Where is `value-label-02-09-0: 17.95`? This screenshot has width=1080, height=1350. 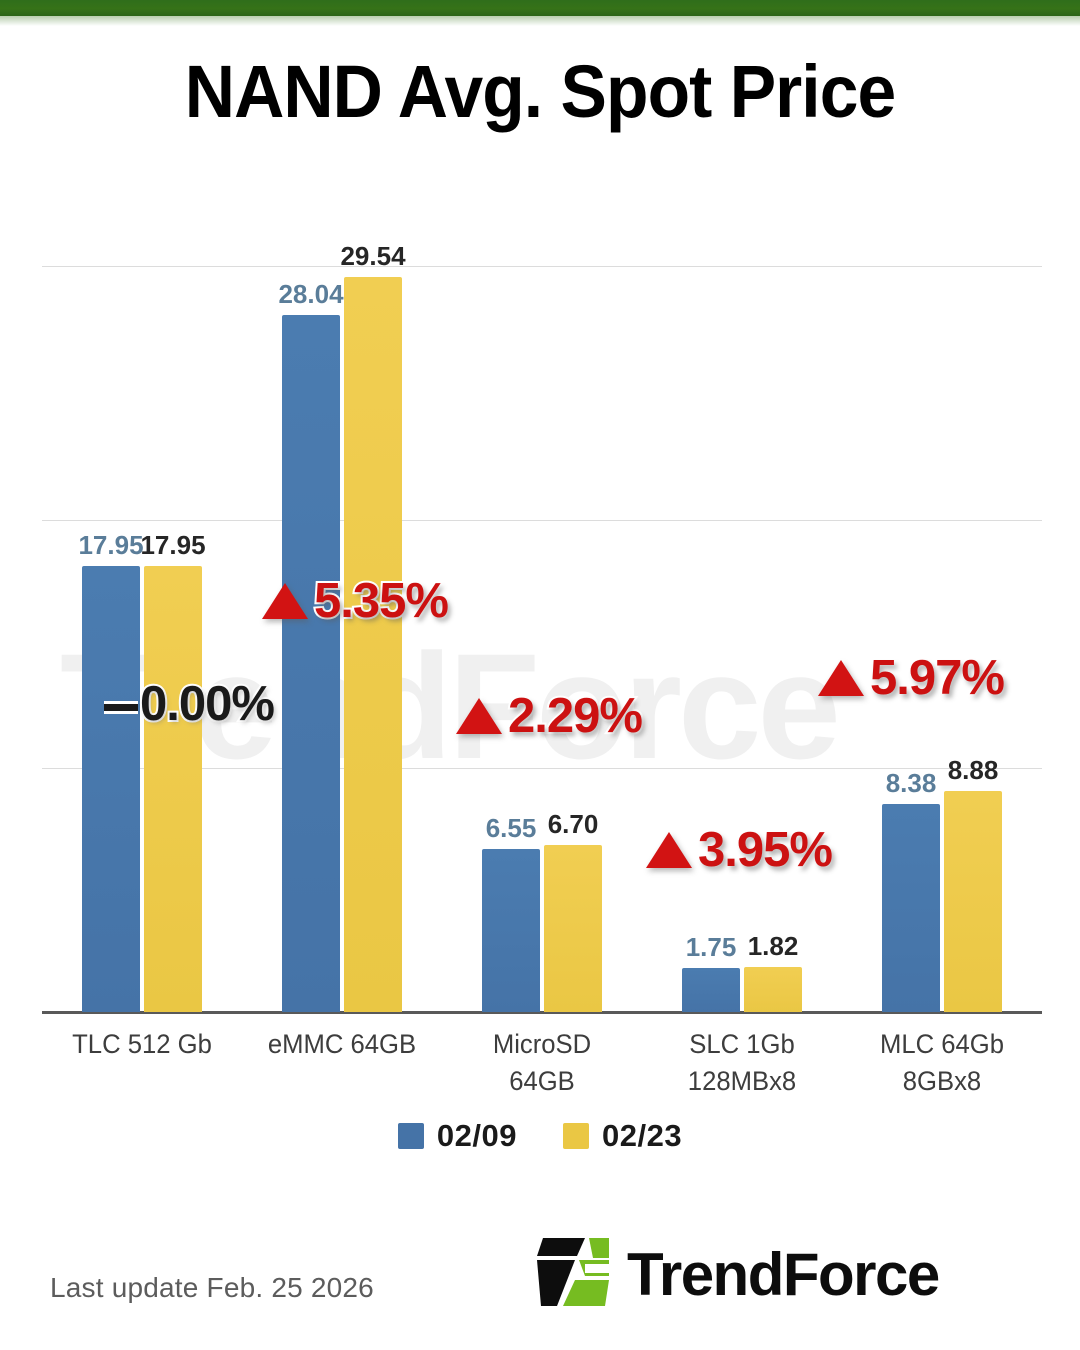
value-label-02-09-0: 17.95 is located at coordinates (111, 544).